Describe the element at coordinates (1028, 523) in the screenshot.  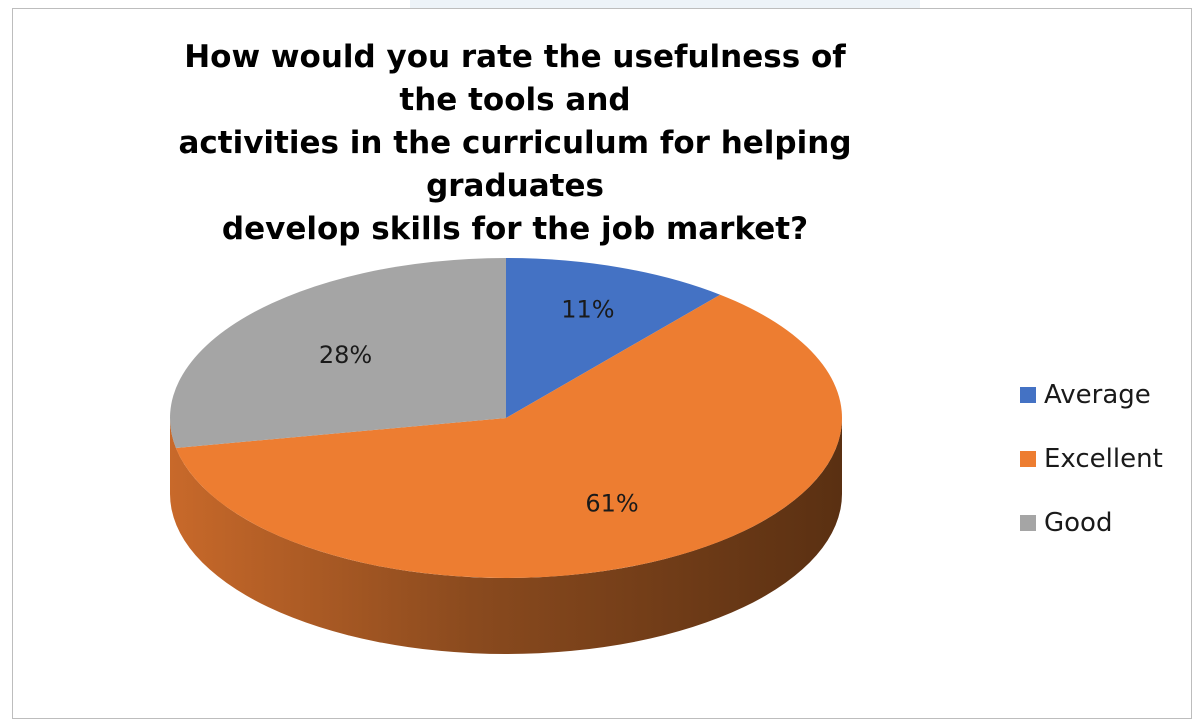
I see `legend-swatch-good` at that location.